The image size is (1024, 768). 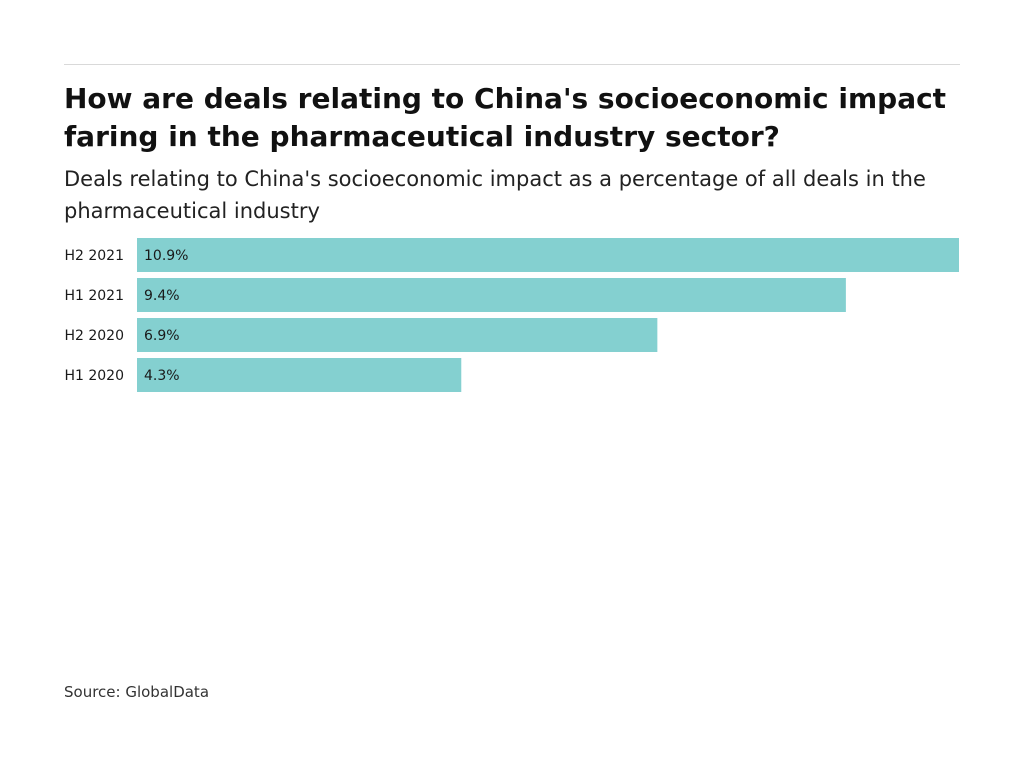 What do you see at coordinates (137, 692) in the screenshot?
I see `source-note: Source: GlobalData` at bounding box center [137, 692].